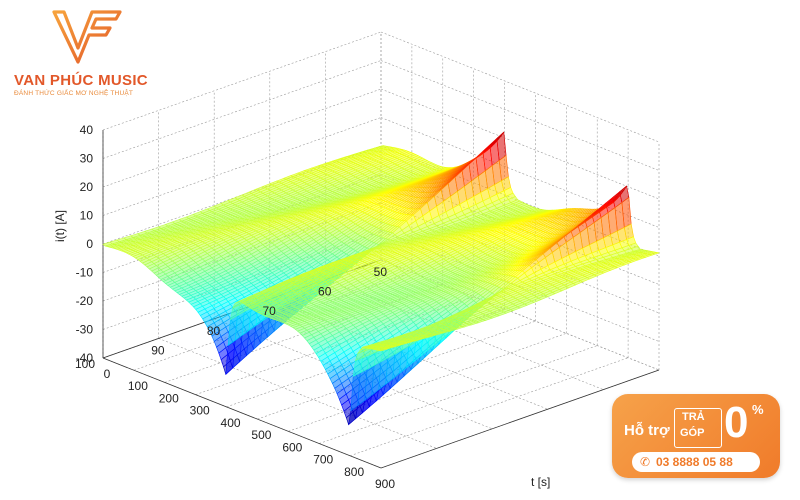 This screenshot has height=500, width=800. What do you see at coordinates (736, 422) in the screenshot?
I see `promo-zero: 0` at bounding box center [736, 422].